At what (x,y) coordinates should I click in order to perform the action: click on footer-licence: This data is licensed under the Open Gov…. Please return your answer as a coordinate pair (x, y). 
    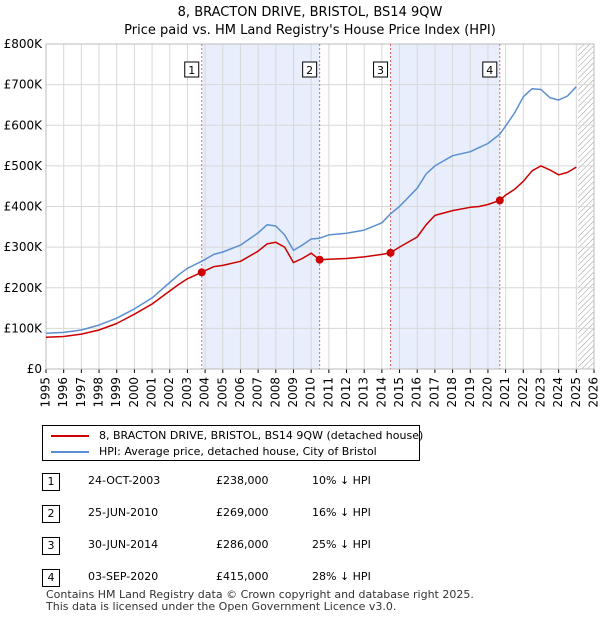
    Looking at the image, I should click on (221, 606).